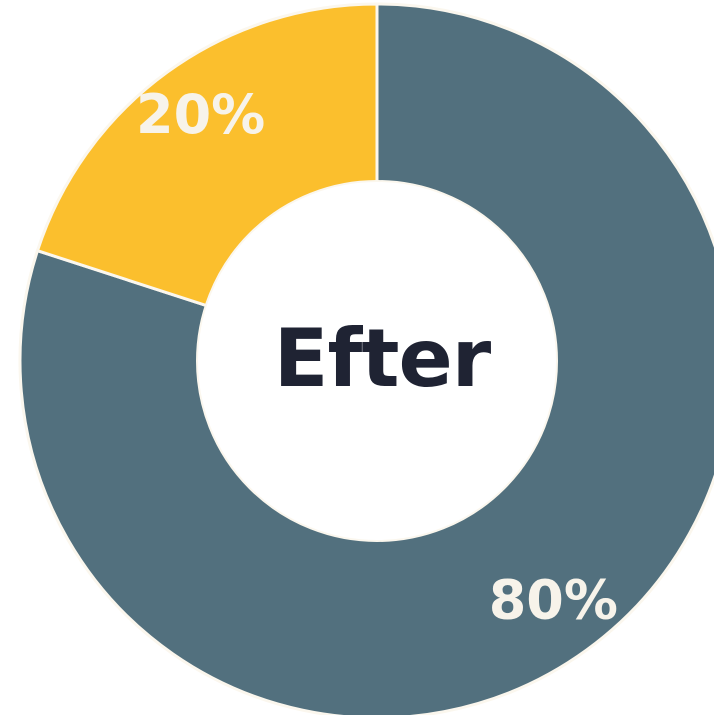  What do you see at coordinates (383, 358) in the screenshot?
I see `center-label: Efter` at bounding box center [383, 358].